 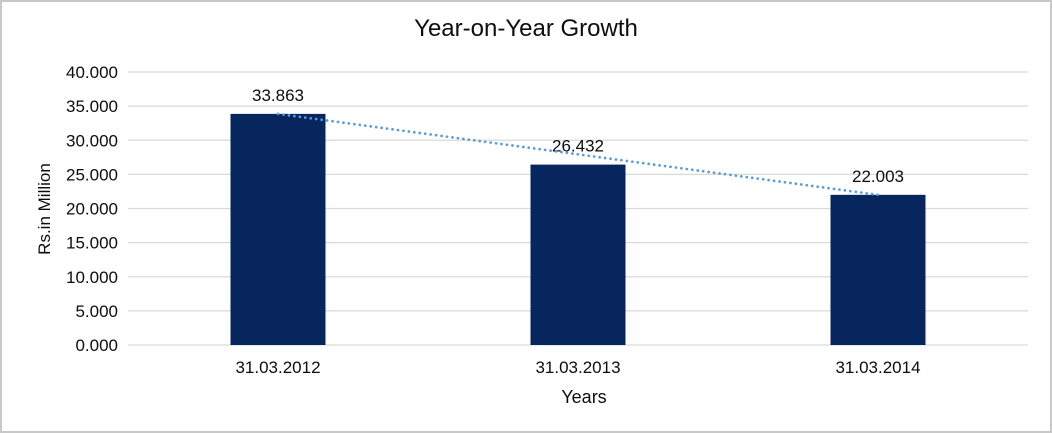 What do you see at coordinates (877, 367) in the screenshot?
I see `x-tick-label: 31.03.2014` at bounding box center [877, 367].